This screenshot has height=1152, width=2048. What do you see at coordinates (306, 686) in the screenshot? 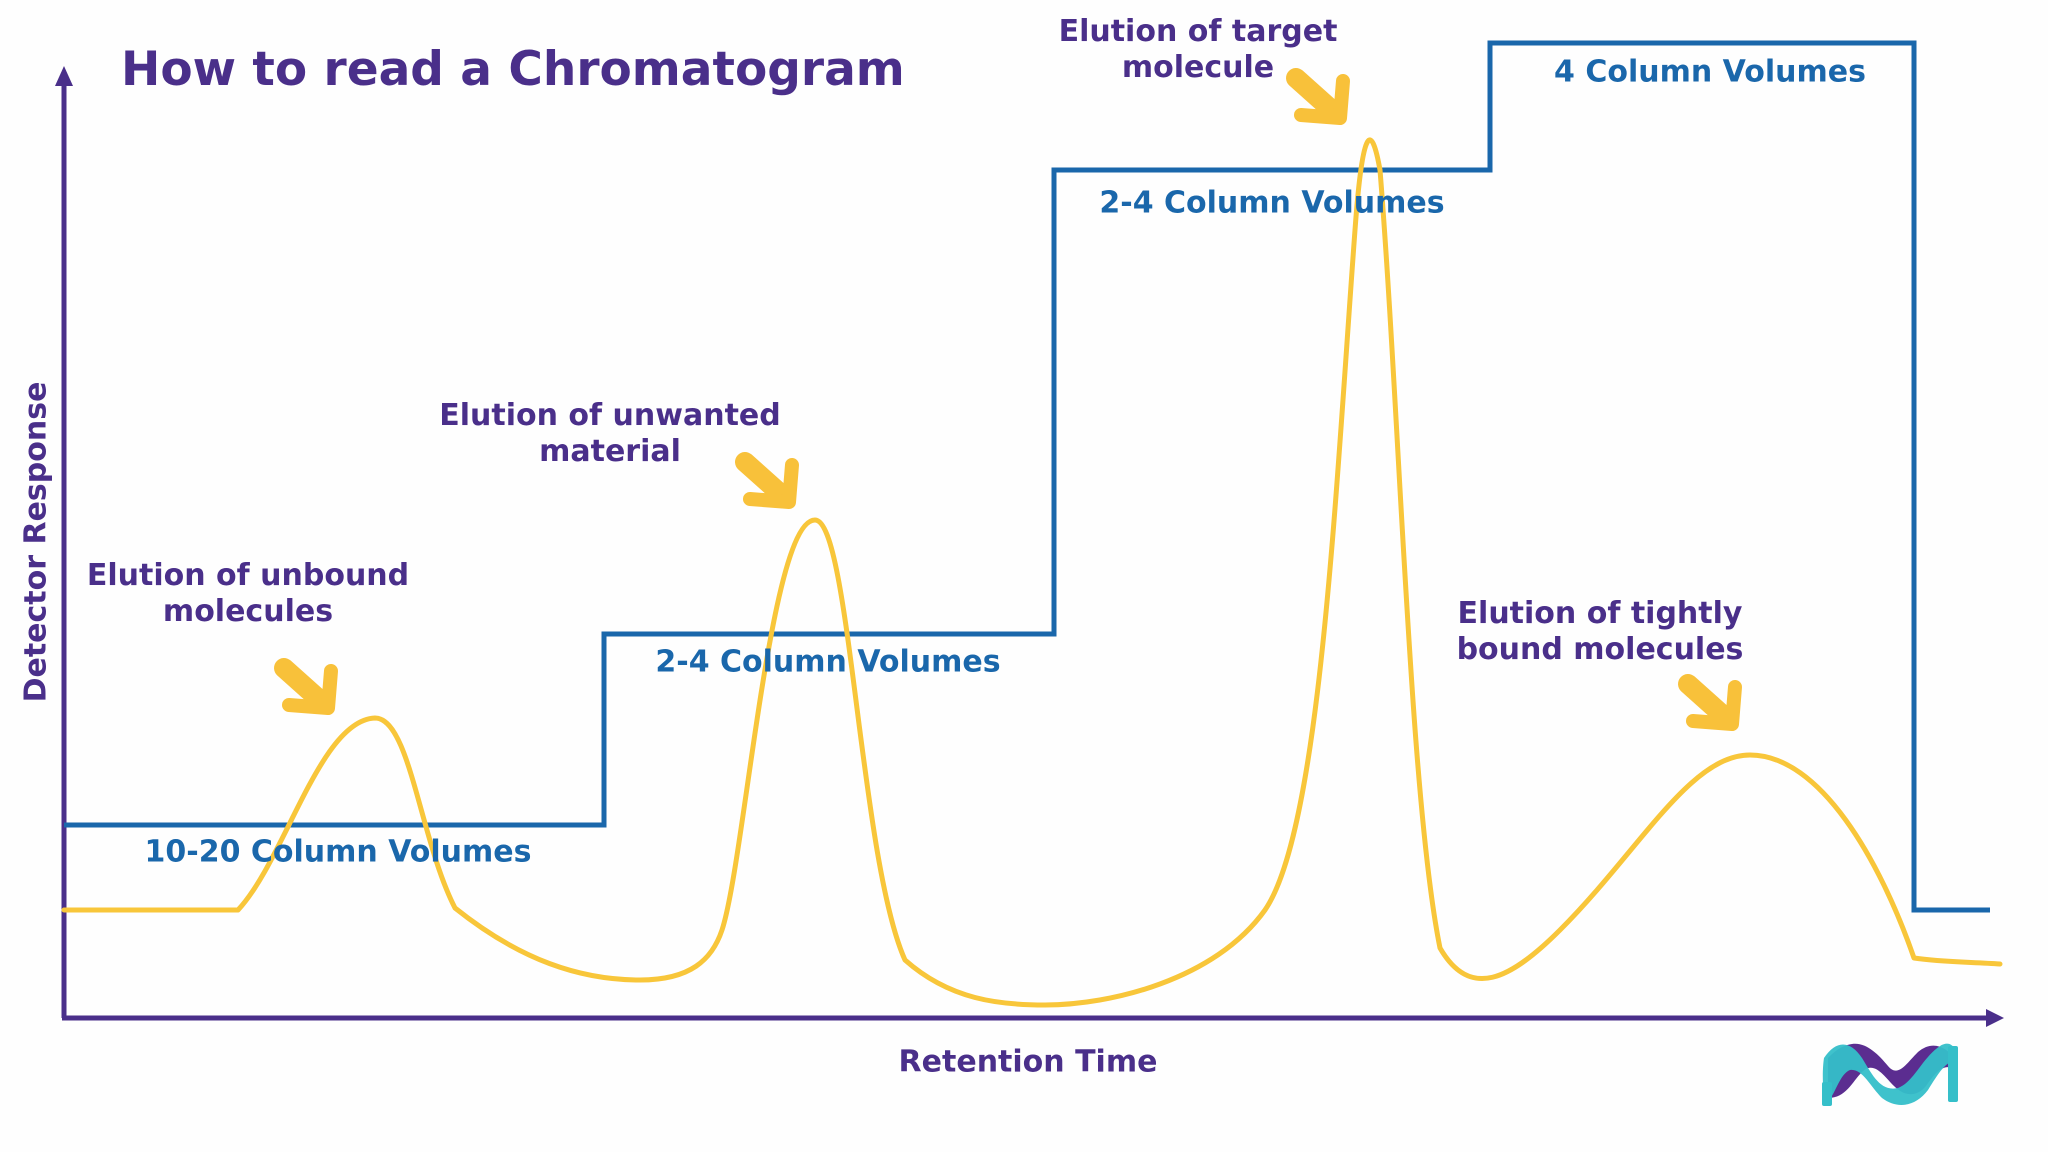
I see `arrow-unbound-icon` at bounding box center [306, 686].